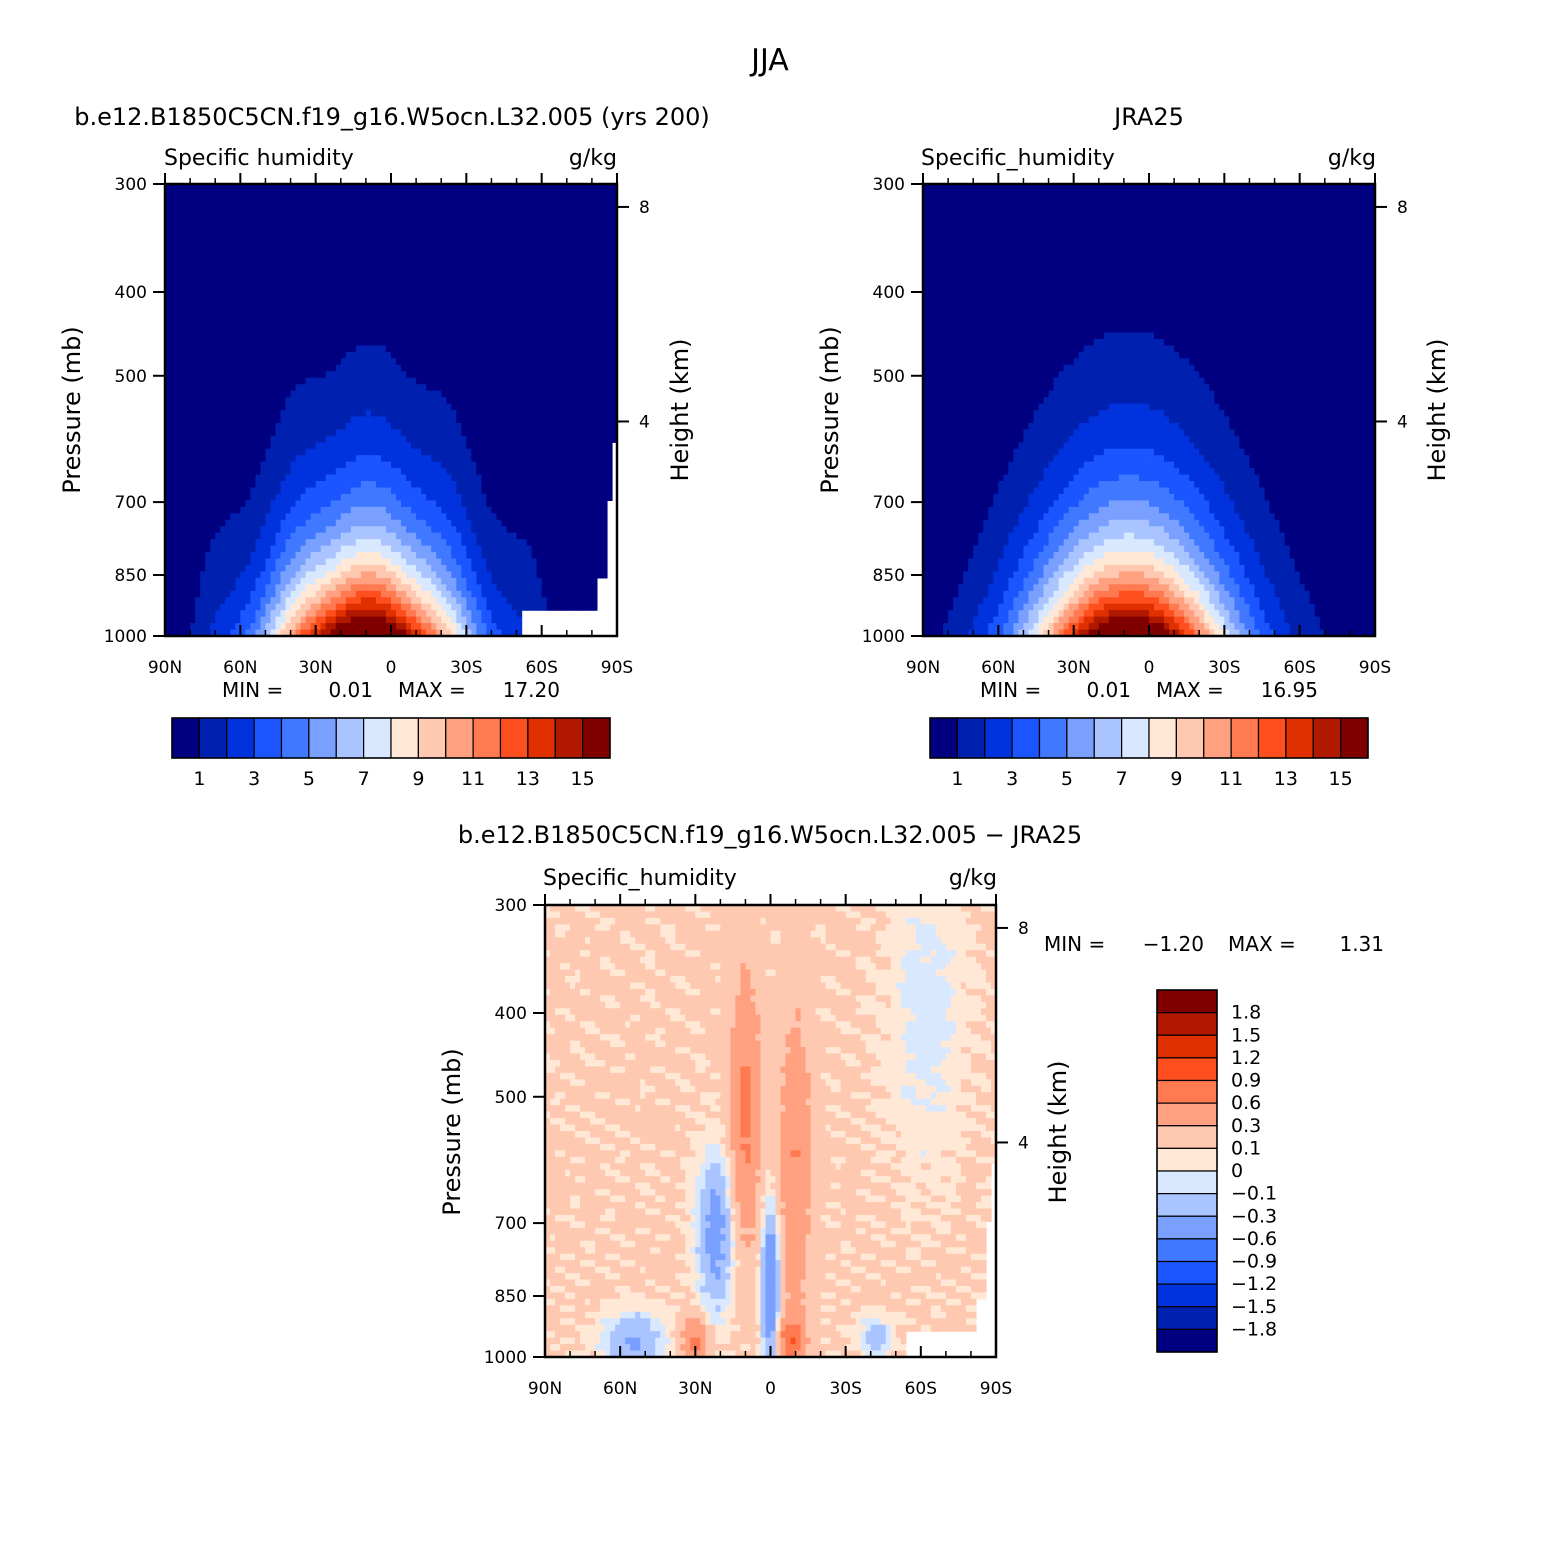  I want to click on panel-model-variable: Specific humidity, so click(259, 158).